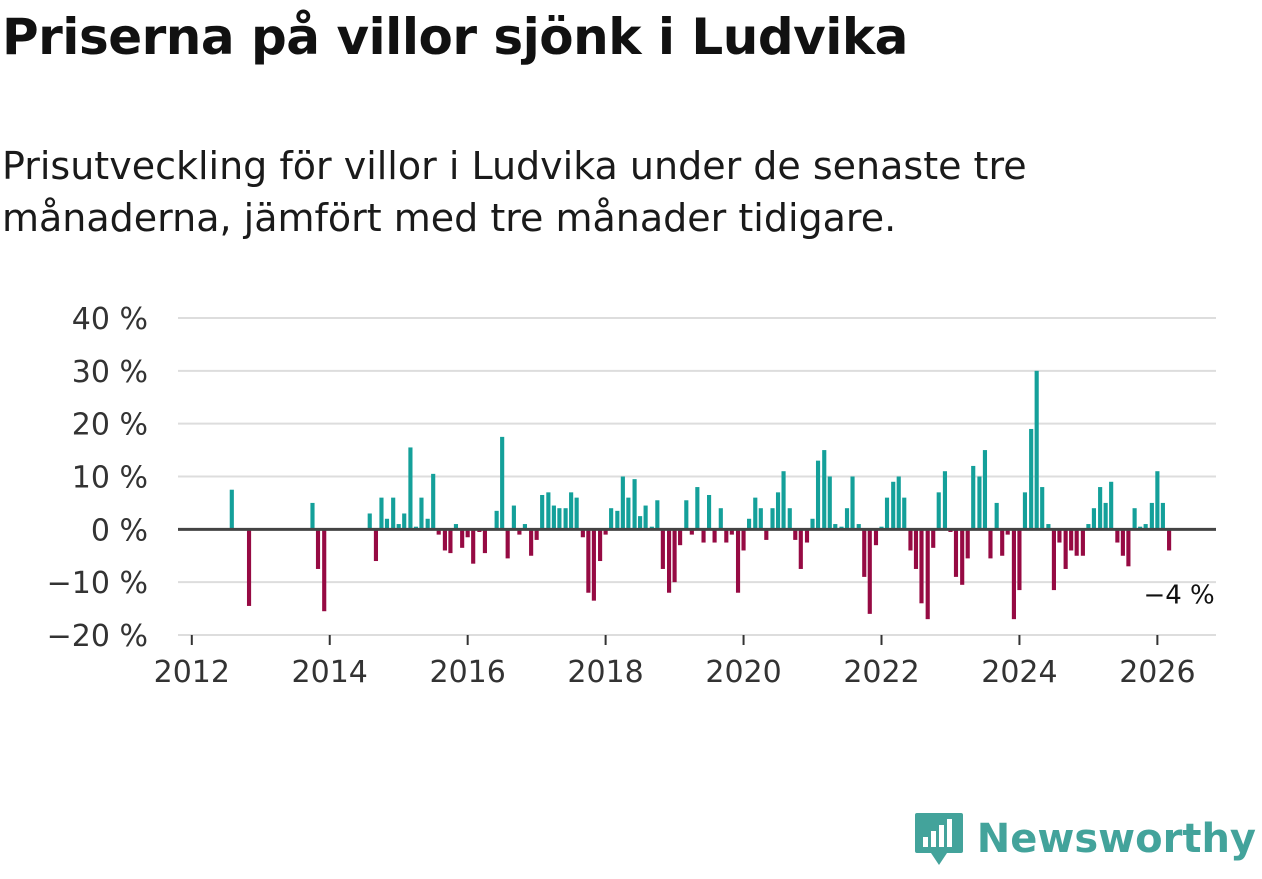 This screenshot has height=879, width=1262. What do you see at coordinates (330, 672) in the screenshot?
I see `x-tick-label: 2014` at bounding box center [330, 672].